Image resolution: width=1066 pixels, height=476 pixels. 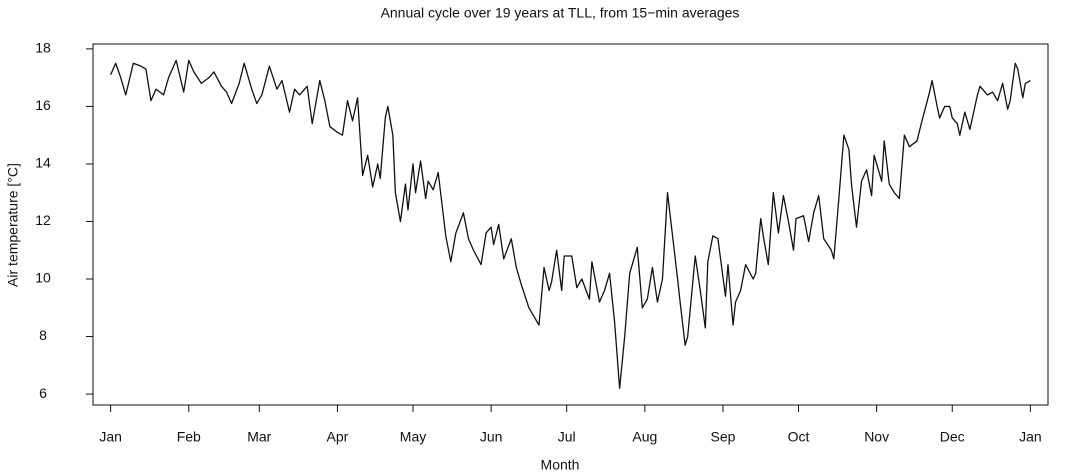 What do you see at coordinates (43, 393) in the screenshot?
I see `y-tick-label: 6` at bounding box center [43, 393].